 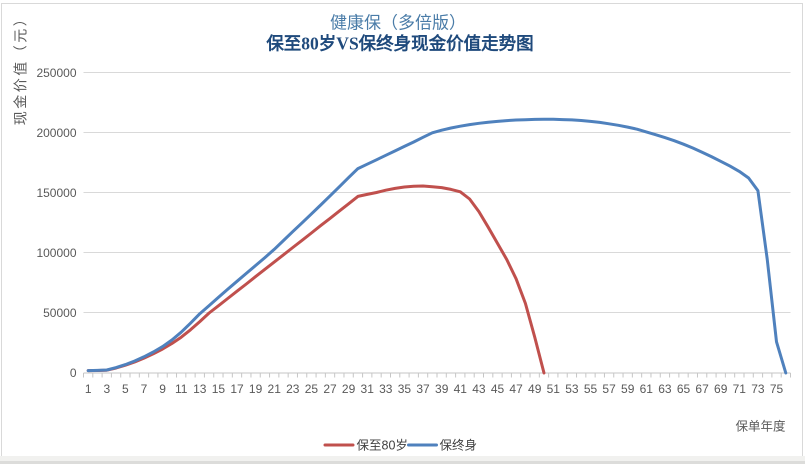 I want to click on svg-text: 23, so click(x=293, y=389).